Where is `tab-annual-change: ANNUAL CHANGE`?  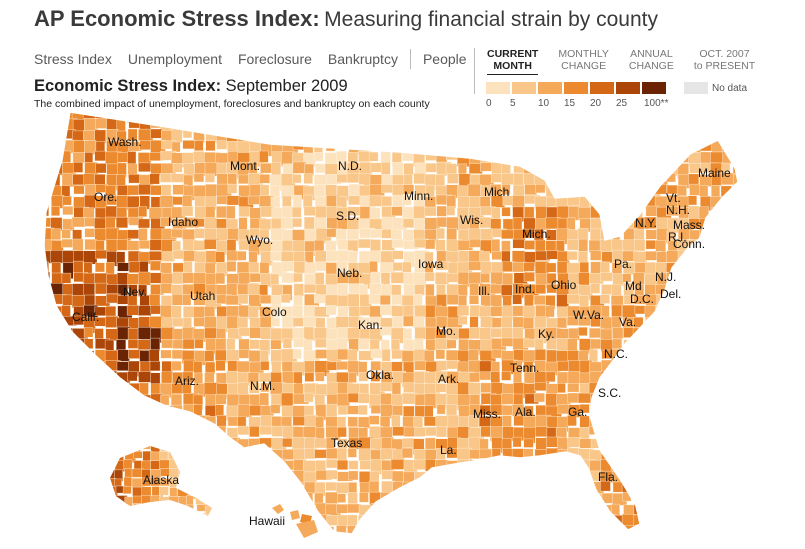 tab-annual-change: ANNUAL CHANGE is located at coordinates (651, 71).